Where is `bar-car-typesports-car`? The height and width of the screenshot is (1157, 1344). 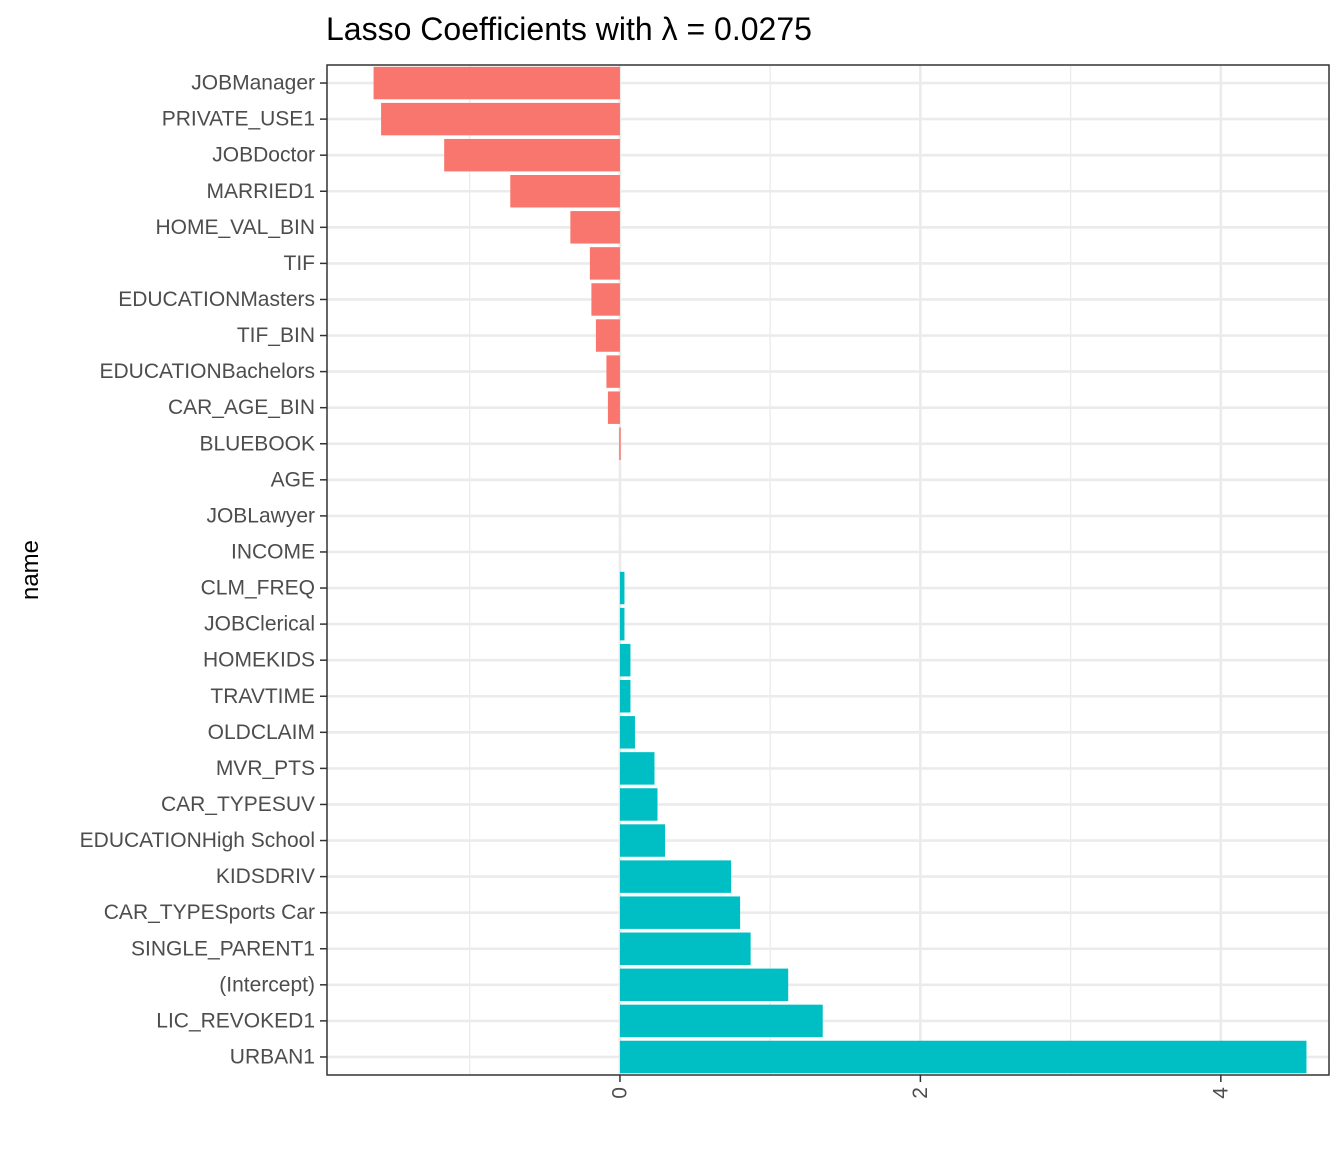 bar-car-typesports-car is located at coordinates (680, 912).